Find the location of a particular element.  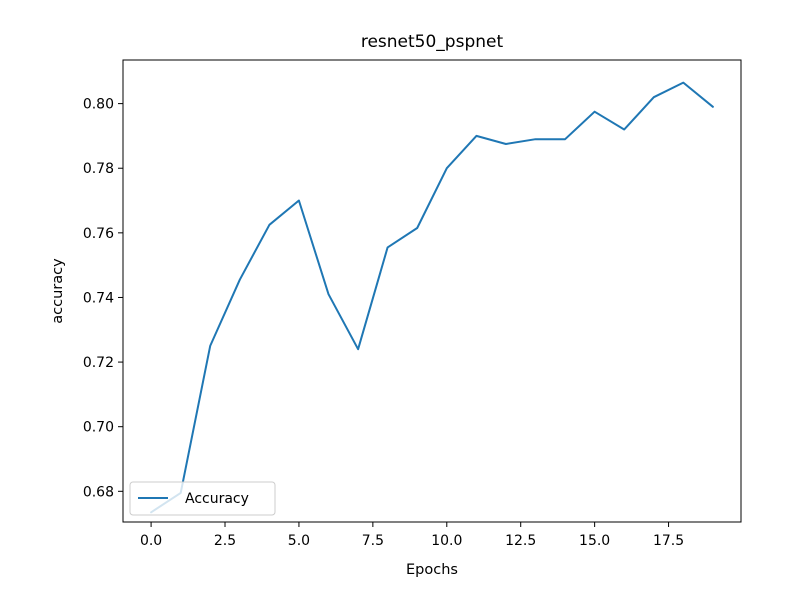

x-tick-label: 17.5 is located at coordinates (668, 541).